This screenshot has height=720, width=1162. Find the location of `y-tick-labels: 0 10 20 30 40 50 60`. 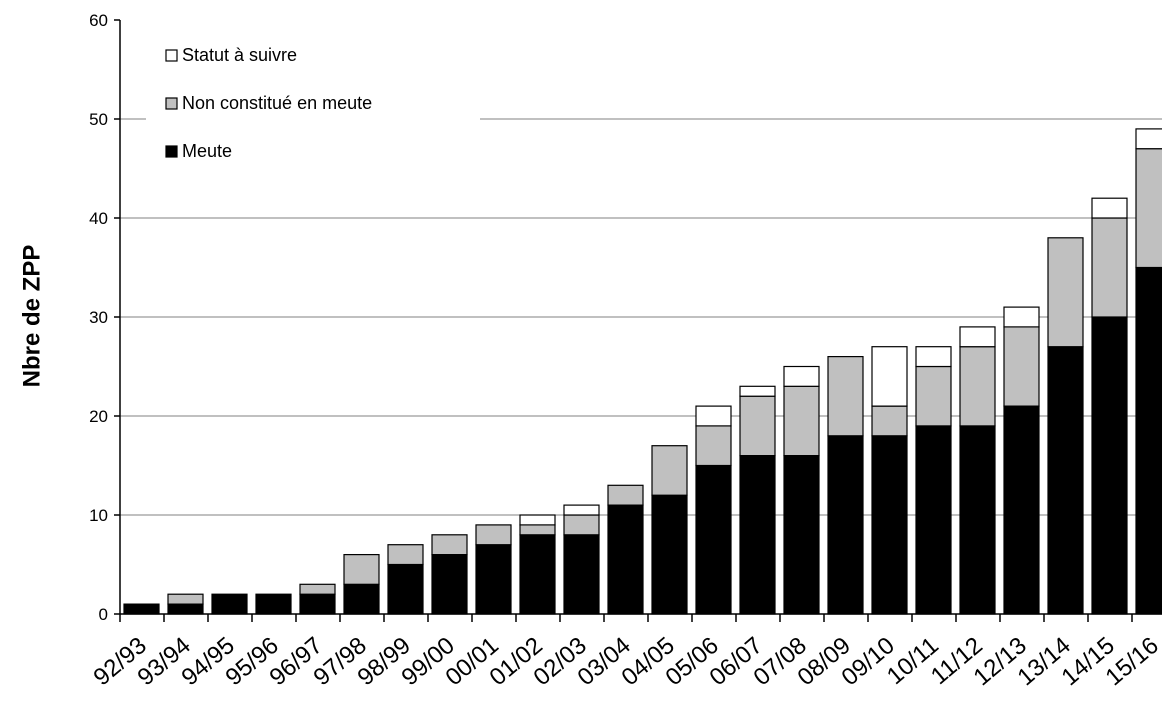

y-tick-labels: 0 10 20 30 40 50 60 is located at coordinates (98, 317).